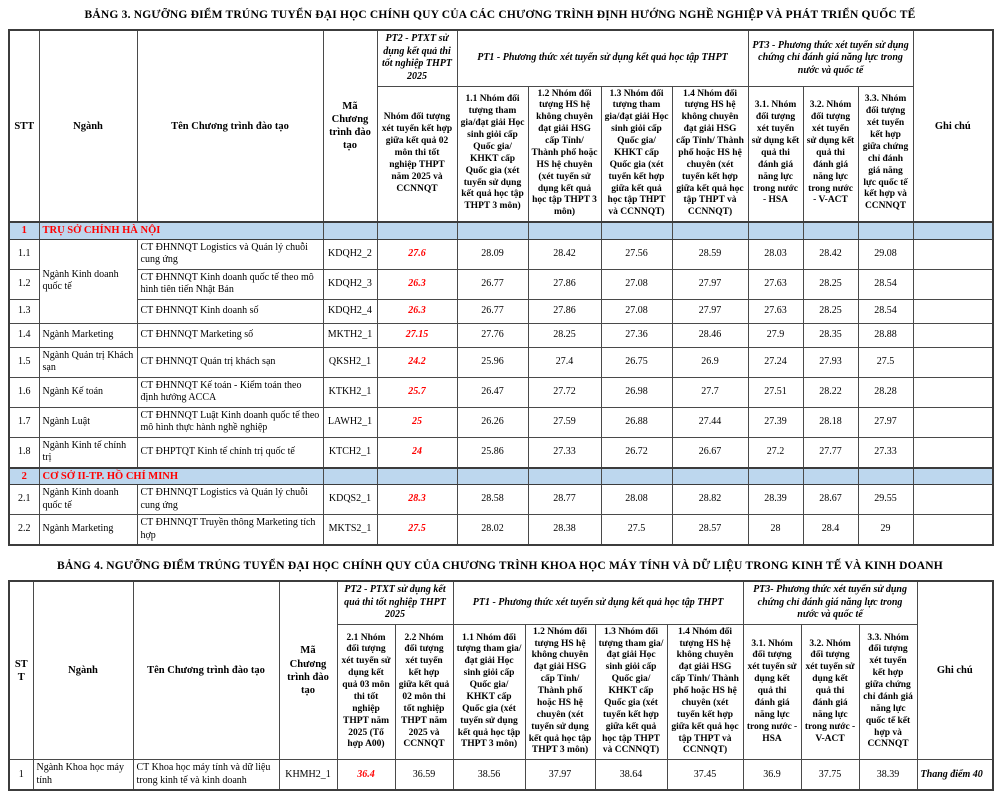  I want to click on score-cell: 26.98, so click(636, 392).